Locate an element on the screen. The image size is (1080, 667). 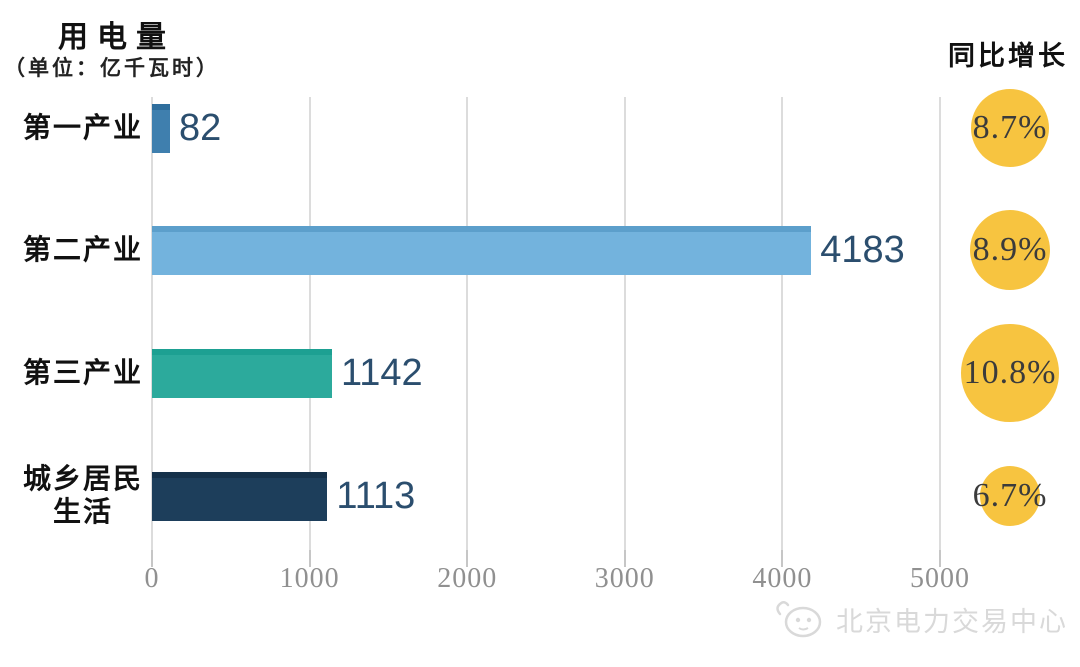
axis-tick-label: 5000 is located at coordinates (940, 578).